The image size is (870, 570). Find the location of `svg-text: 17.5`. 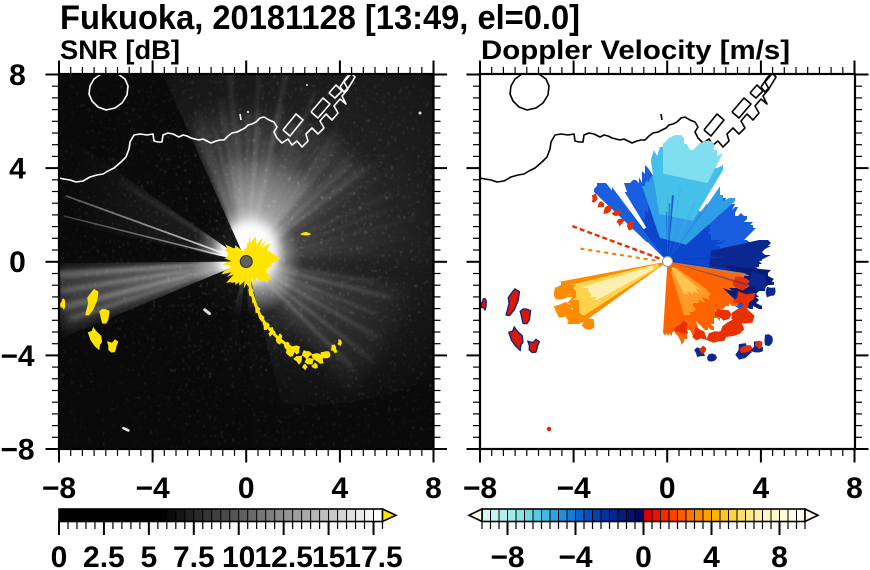

svg-text: 17.5 is located at coordinates (373, 555).